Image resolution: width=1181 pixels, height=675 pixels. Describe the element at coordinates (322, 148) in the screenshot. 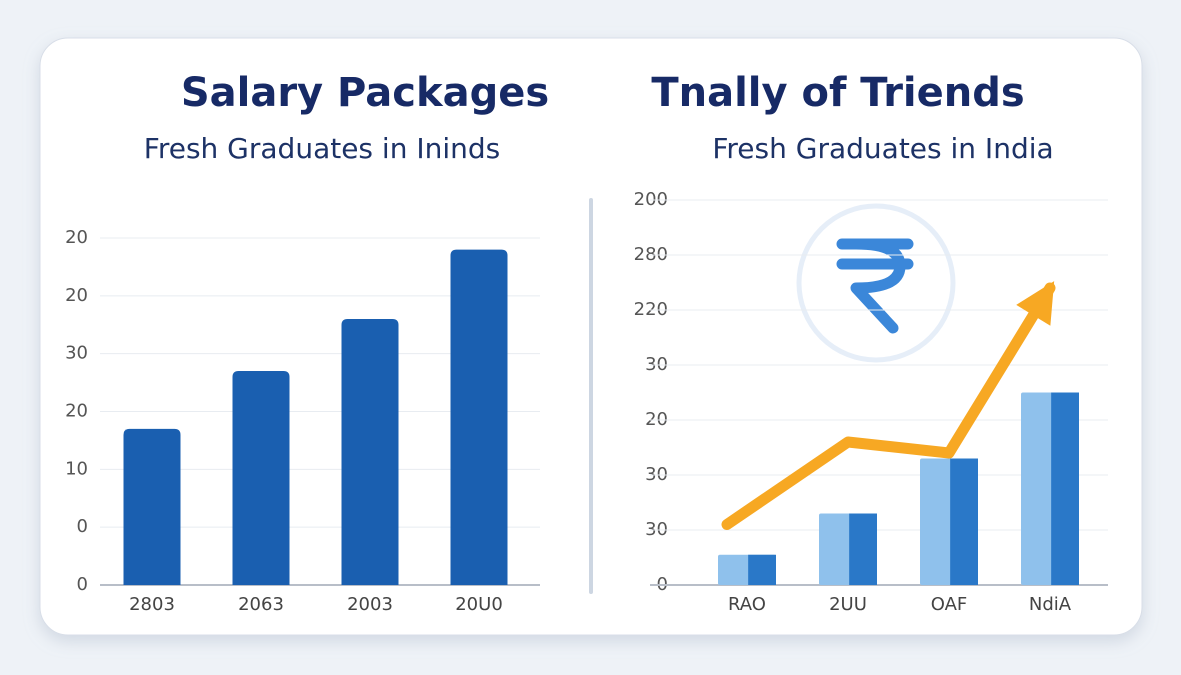

I see `chart-subtitle: Fresh Graduates in Ininds` at that location.